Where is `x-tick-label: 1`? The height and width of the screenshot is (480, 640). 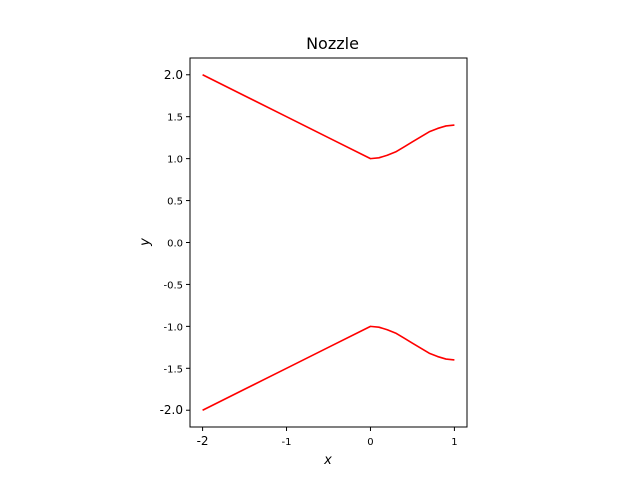 x-tick-label: 1 is located at coordinates (454, 442).